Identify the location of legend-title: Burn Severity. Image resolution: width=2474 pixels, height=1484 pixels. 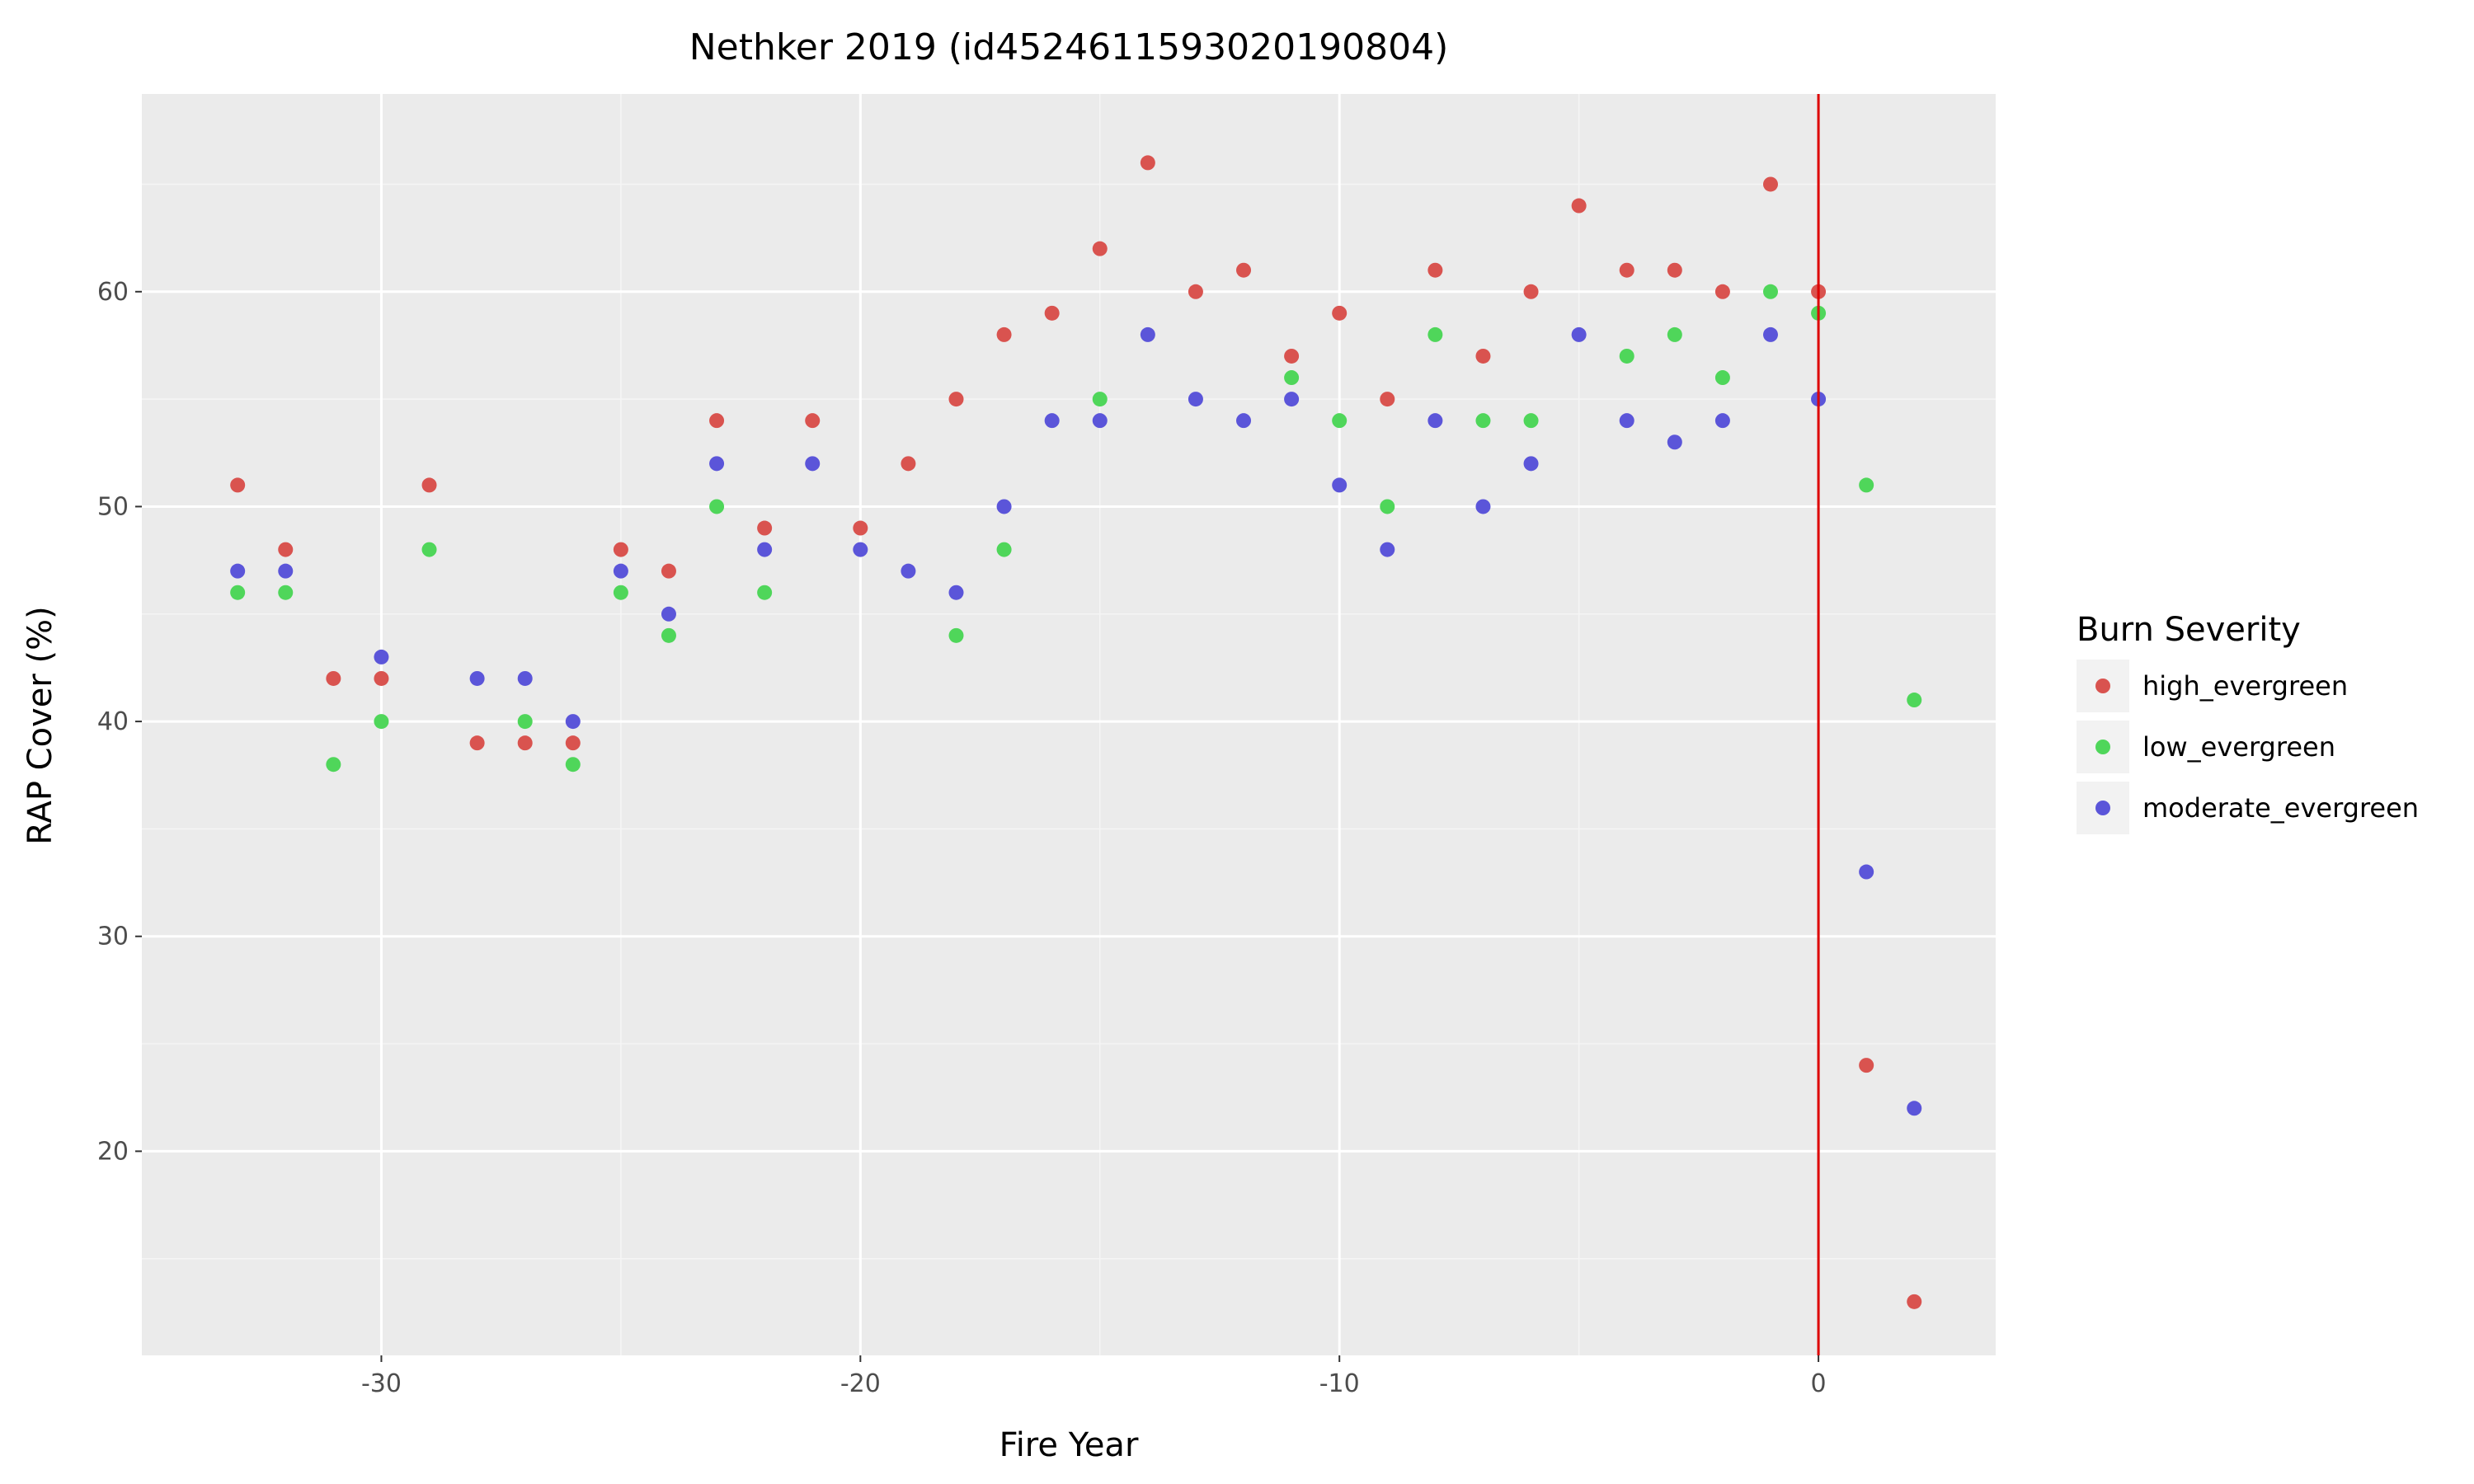
(2189, 630).